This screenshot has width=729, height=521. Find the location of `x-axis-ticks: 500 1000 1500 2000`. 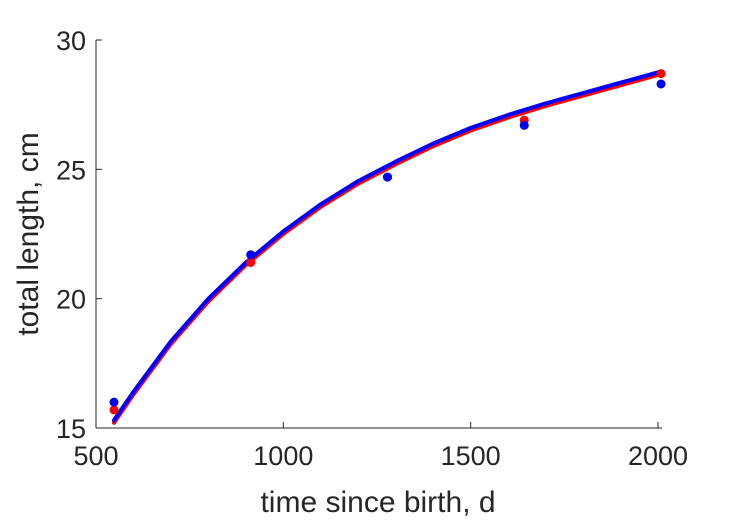

x-axis-ticks: 500 1000 1500 2000 is located at coordinates (380, 446).